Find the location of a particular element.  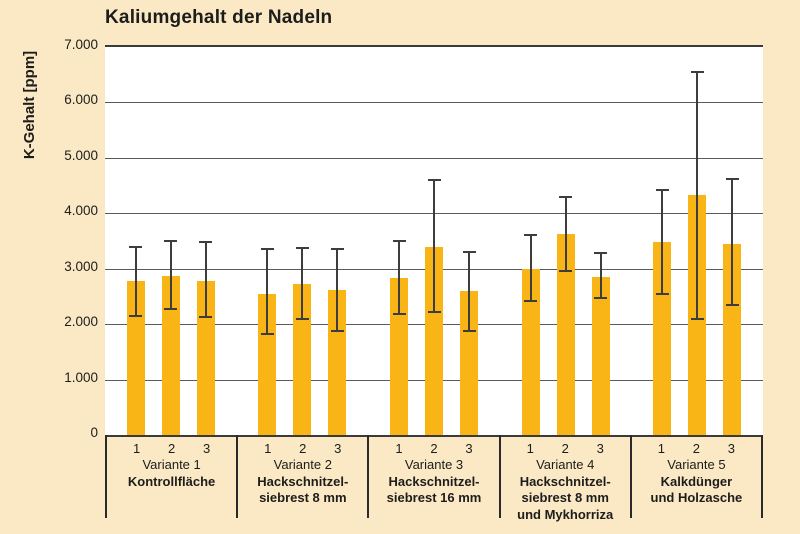

treatment-label: siebrest 16 mm is located at coordinates (434, 497).